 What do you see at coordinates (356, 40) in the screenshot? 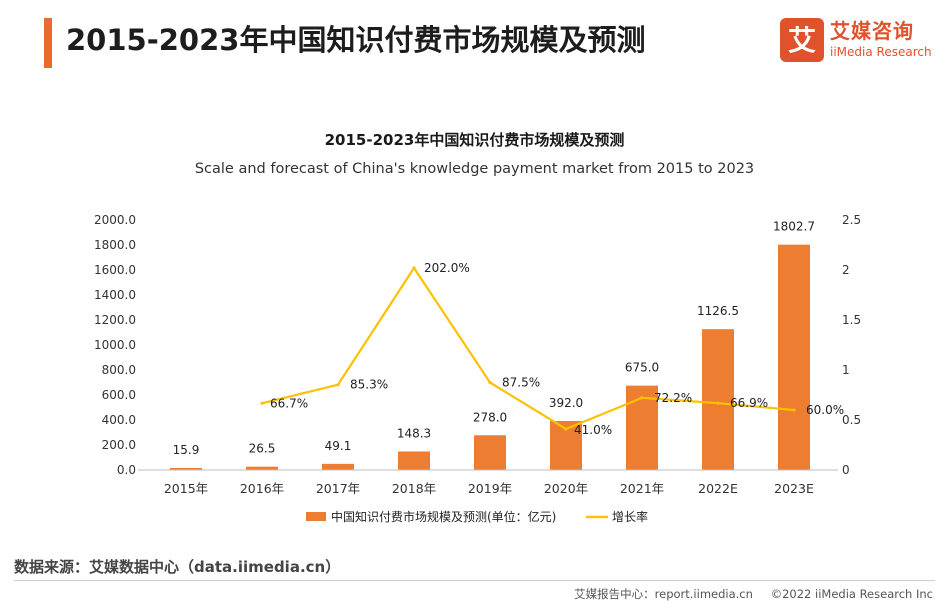
I see `page-title: 2015-2023年中国知识付费市场规模及预测` at bounding box center [356, 40].